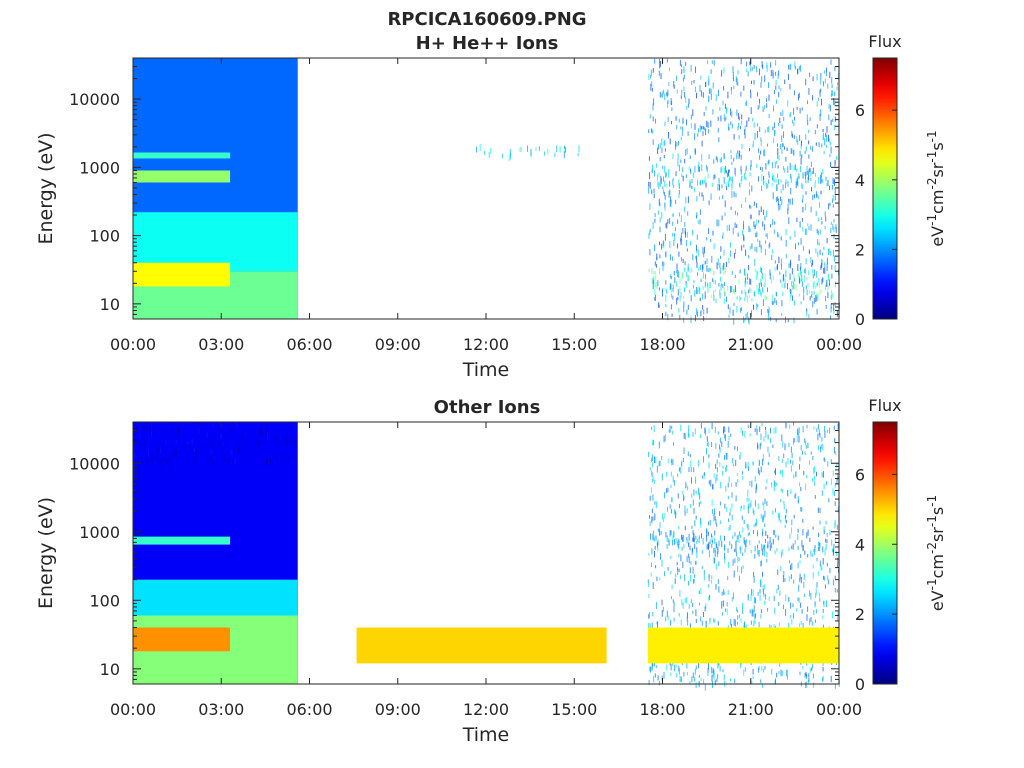  What do you see at coordinates (215, 444) in the screenshot?
I see `flux-region-high-energy-noise` at bounding box center [215, 444].